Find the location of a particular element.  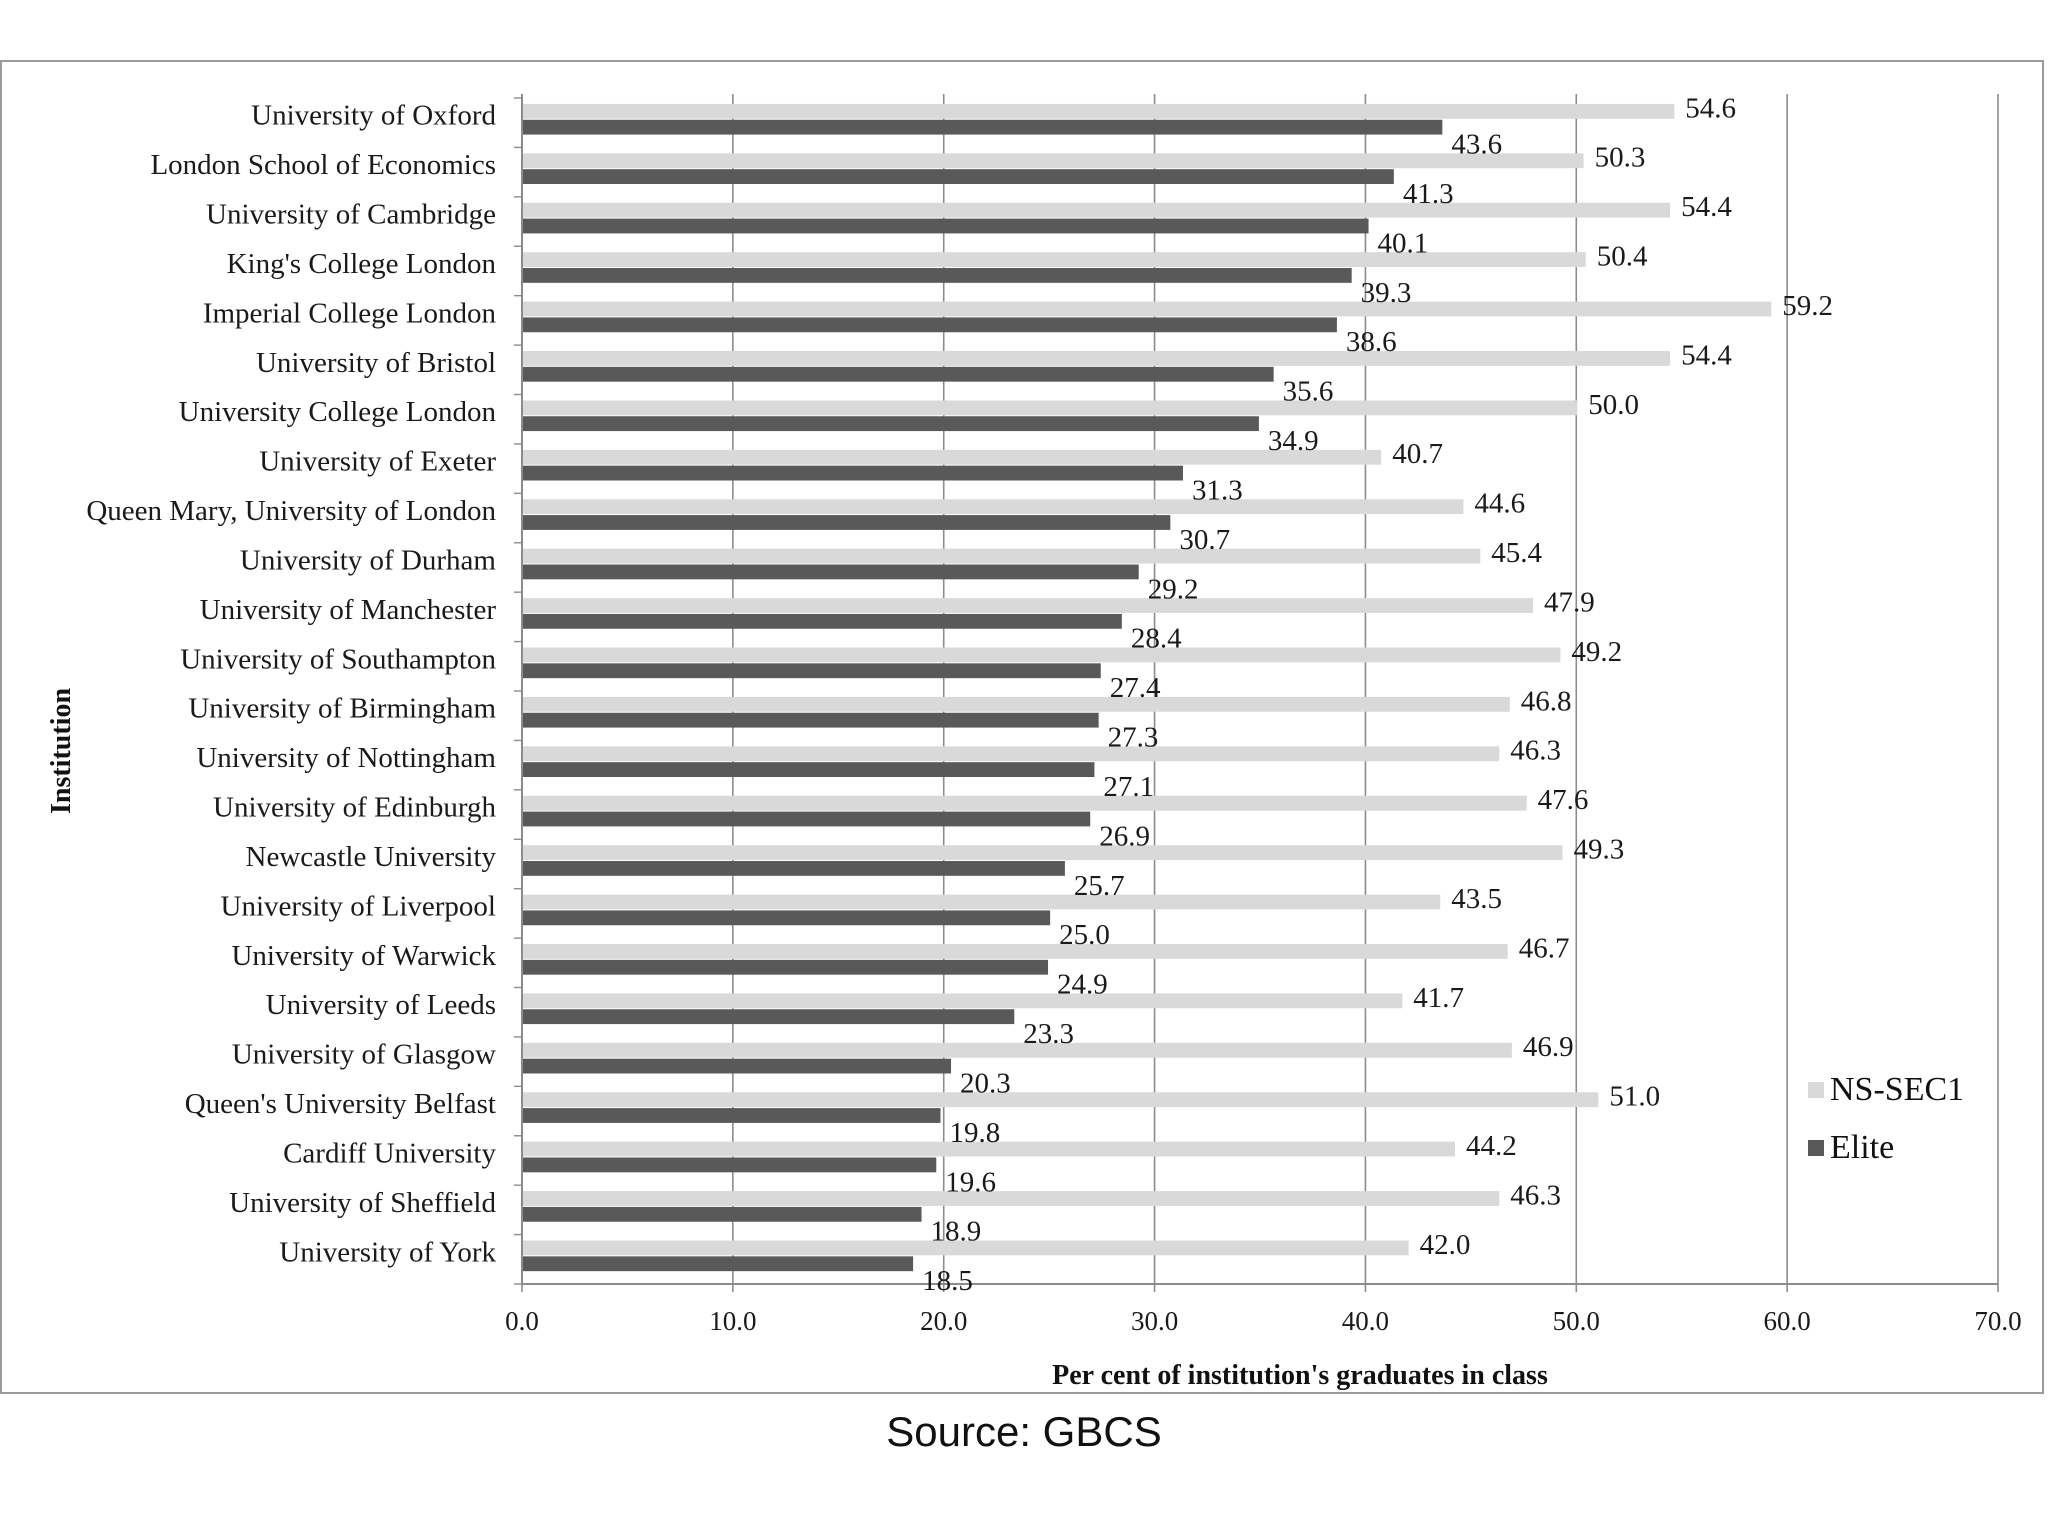

category-label: University of Edinburgh is located at coordinates (354, 808).